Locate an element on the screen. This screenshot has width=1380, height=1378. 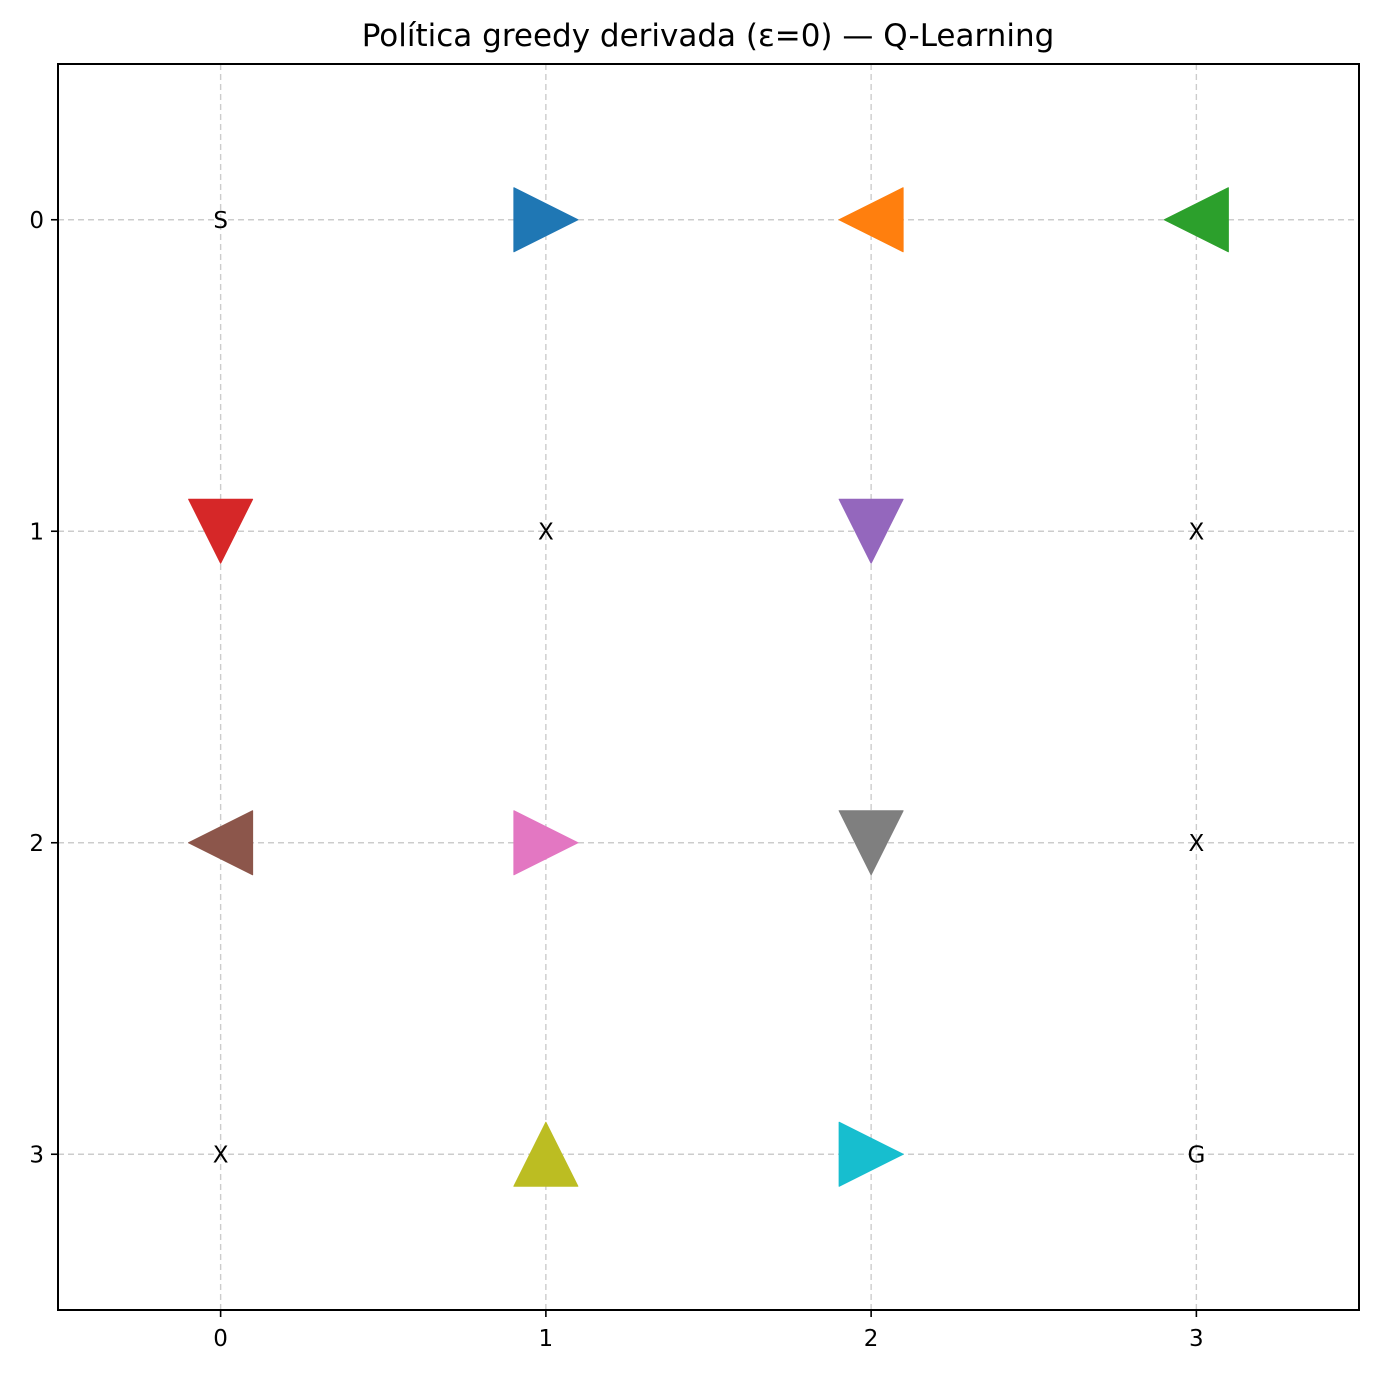
arrow-right-r3c2 is located at coordinates (871, 1154).